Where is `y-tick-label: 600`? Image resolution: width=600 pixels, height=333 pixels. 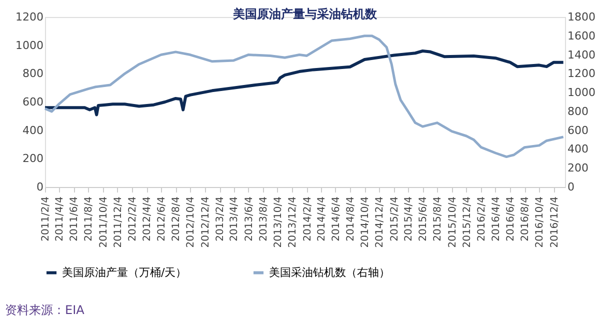 y-tick-label: 600 is located at coordinates (33, 102).